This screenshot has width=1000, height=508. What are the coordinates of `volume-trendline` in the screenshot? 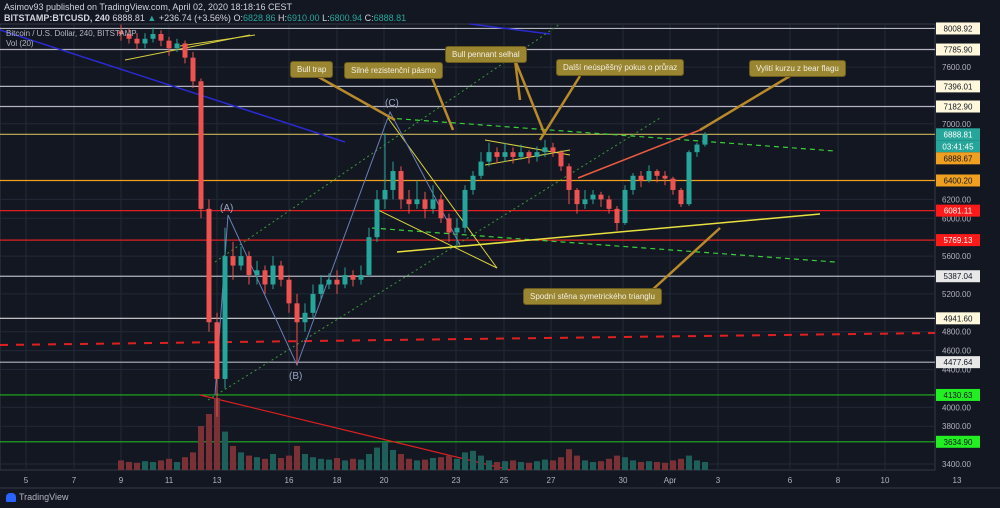 It's located at (355, 432).